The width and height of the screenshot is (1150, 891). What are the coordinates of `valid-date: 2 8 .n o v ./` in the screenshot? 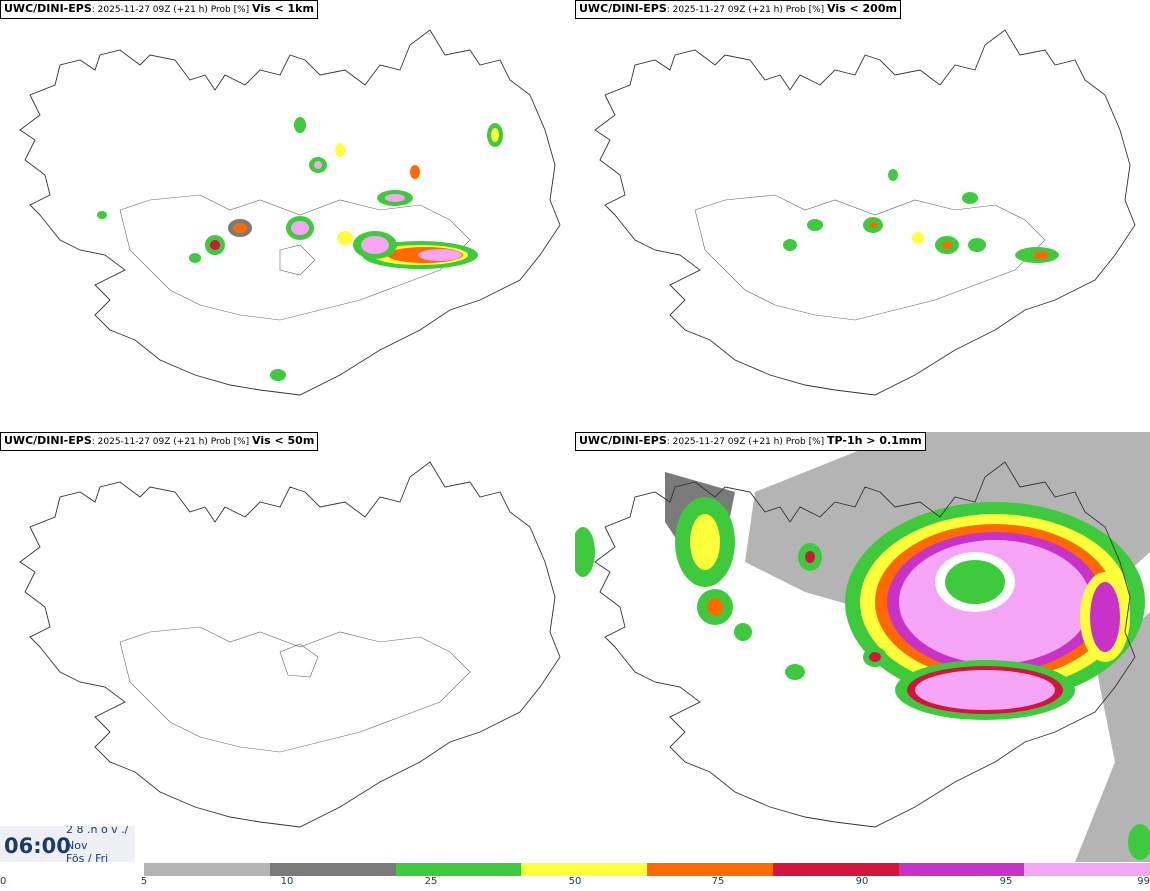 It's located at (97, 831).